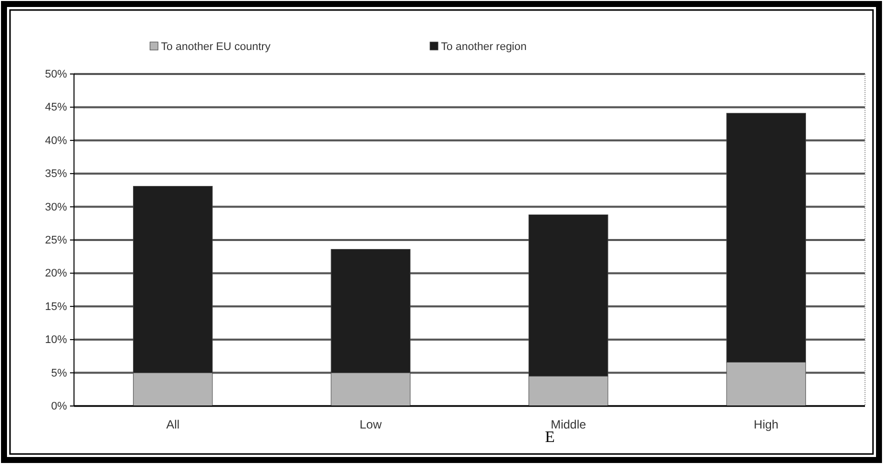  What do you see at coordinates (568, 425) in the screenshot?
I see `x-tick-label: Middle` at bounding box center [568, 425].